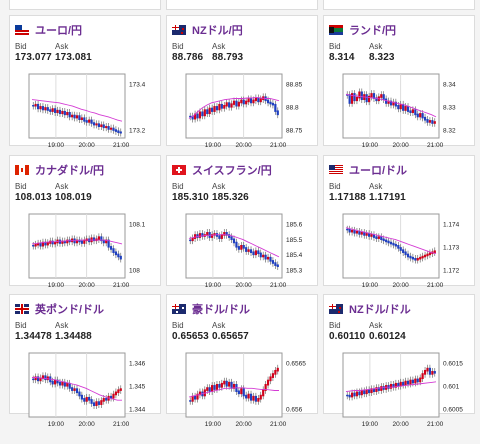  Describe the element at coordinates (221, 310) in the screenshot. I see `currency-pair-title: 豪ドル/ドル` at that location.